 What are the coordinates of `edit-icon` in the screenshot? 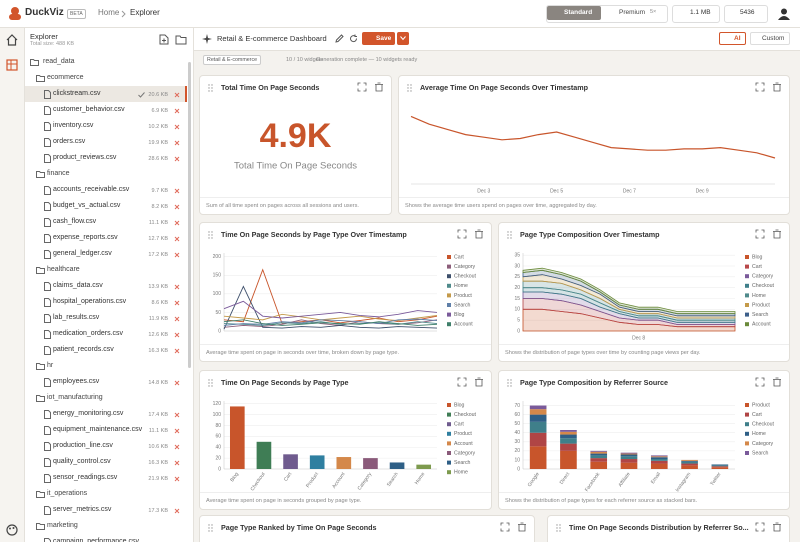 It's located at (339, 38).